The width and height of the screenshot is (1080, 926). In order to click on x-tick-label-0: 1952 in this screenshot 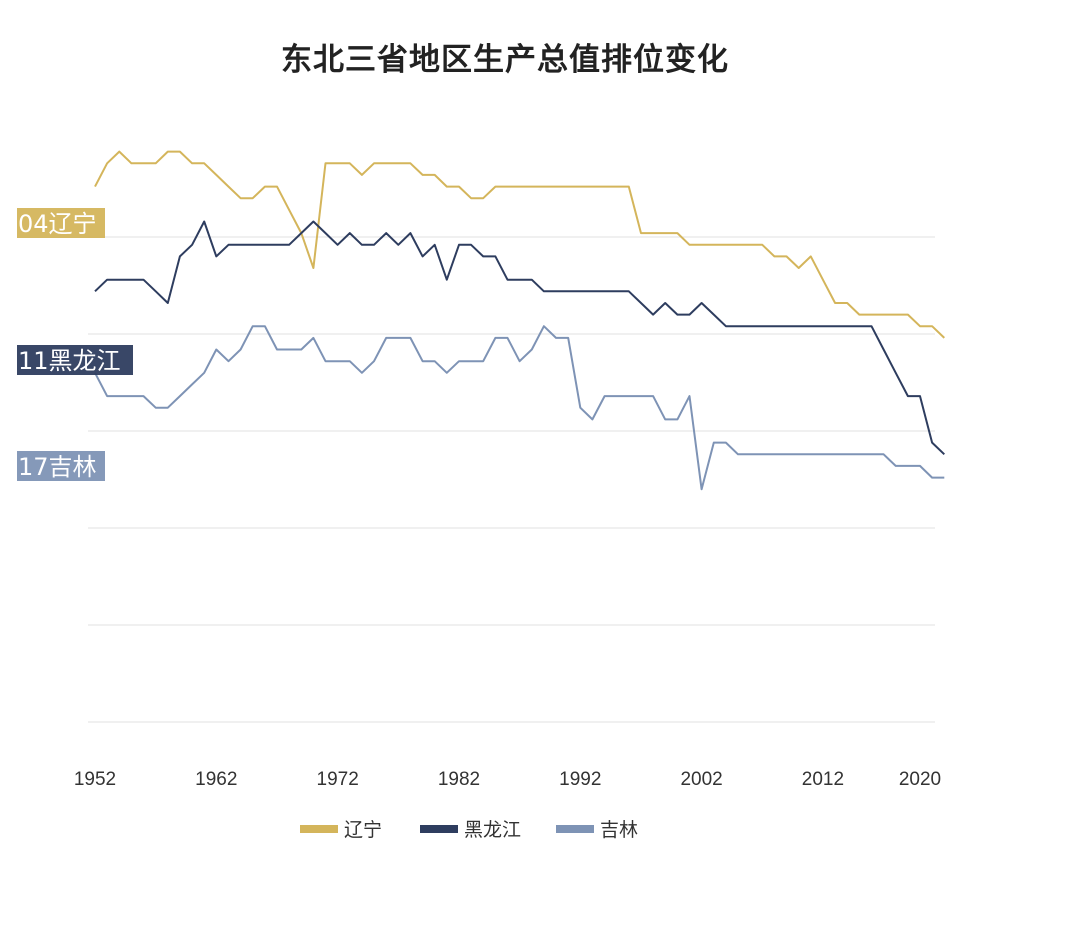, I will do `click(95, 779)`.